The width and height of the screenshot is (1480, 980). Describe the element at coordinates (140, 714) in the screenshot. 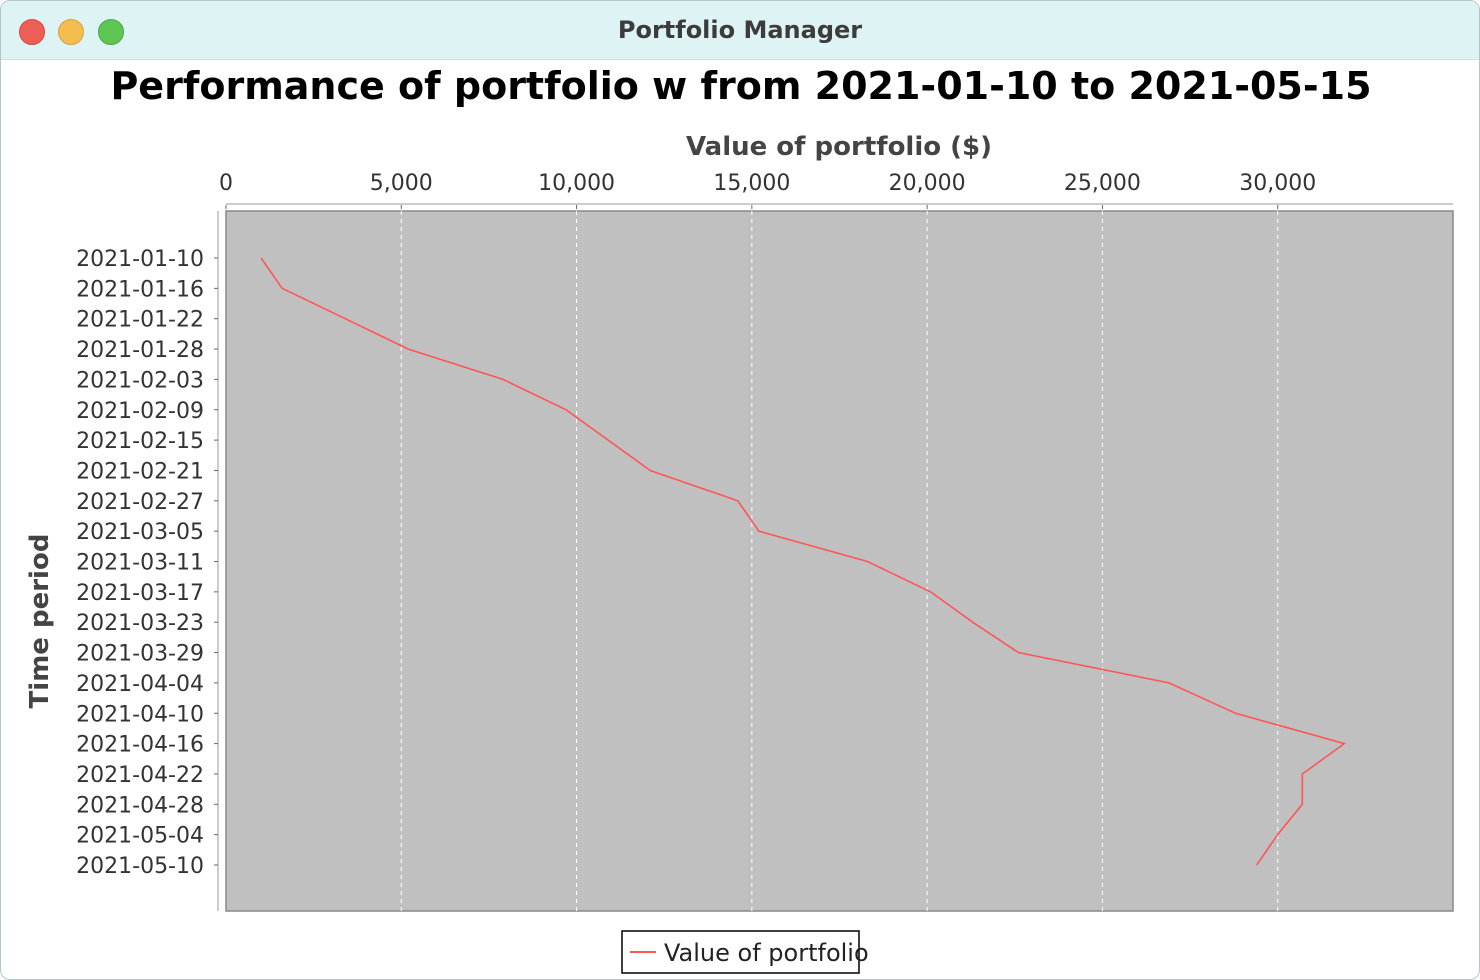

I see `y-tick-label: 2021-04-10` at that location.